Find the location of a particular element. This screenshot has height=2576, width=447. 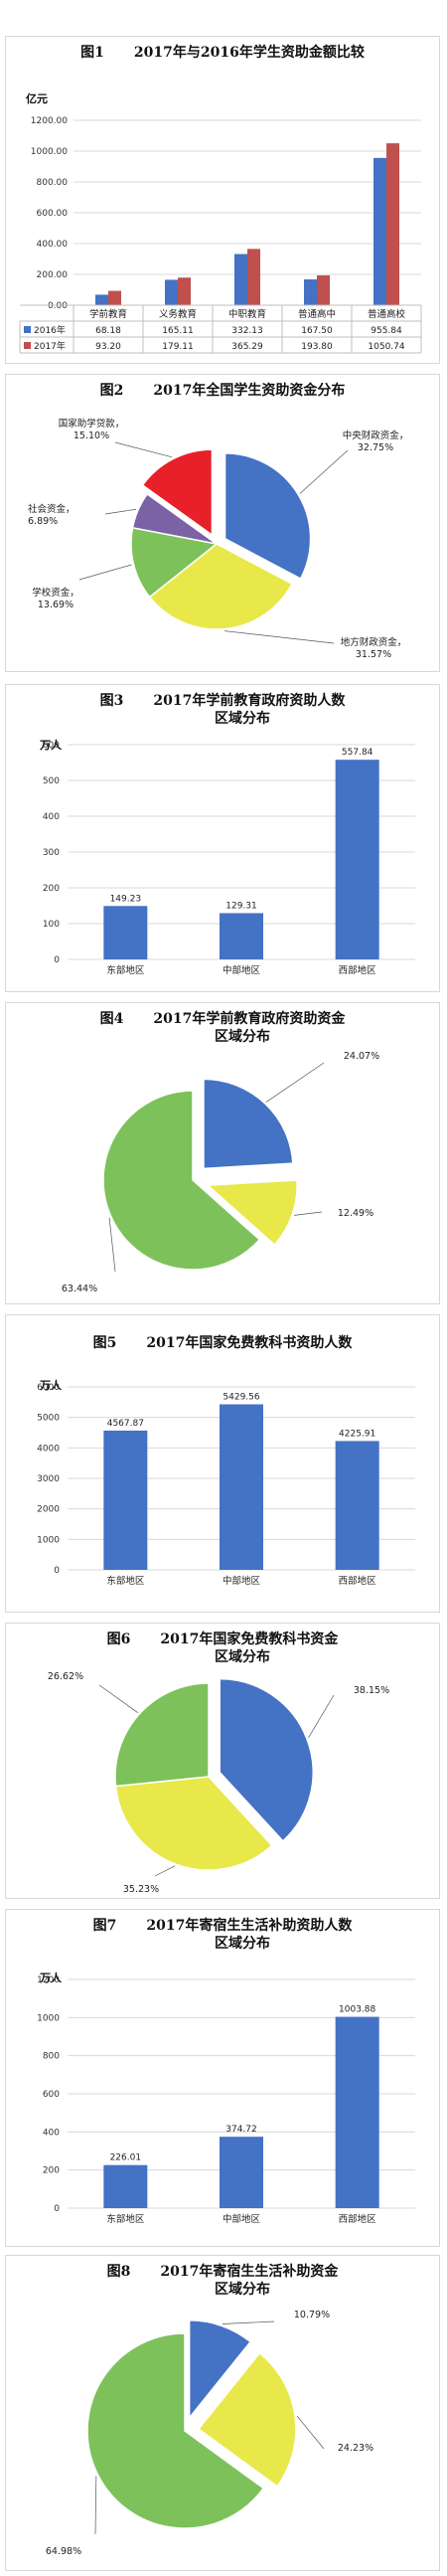

slice-label: 24.07% is located at coordinates (361, 1056).